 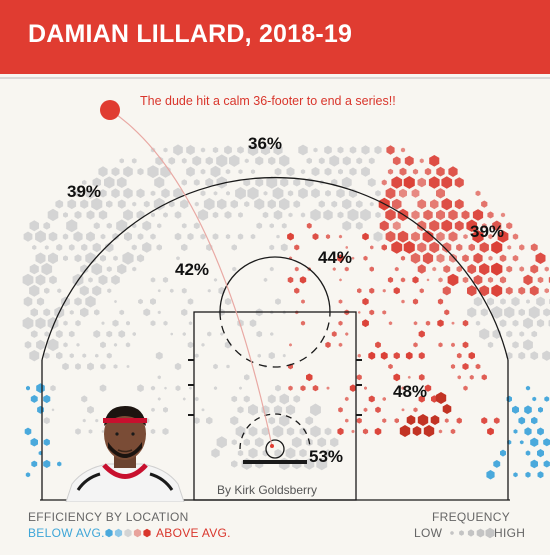 What do you see at coordinates (509, 533) in the screenshot?
I see `legend-high-label: HIGH` at bounding box center [509, 533].